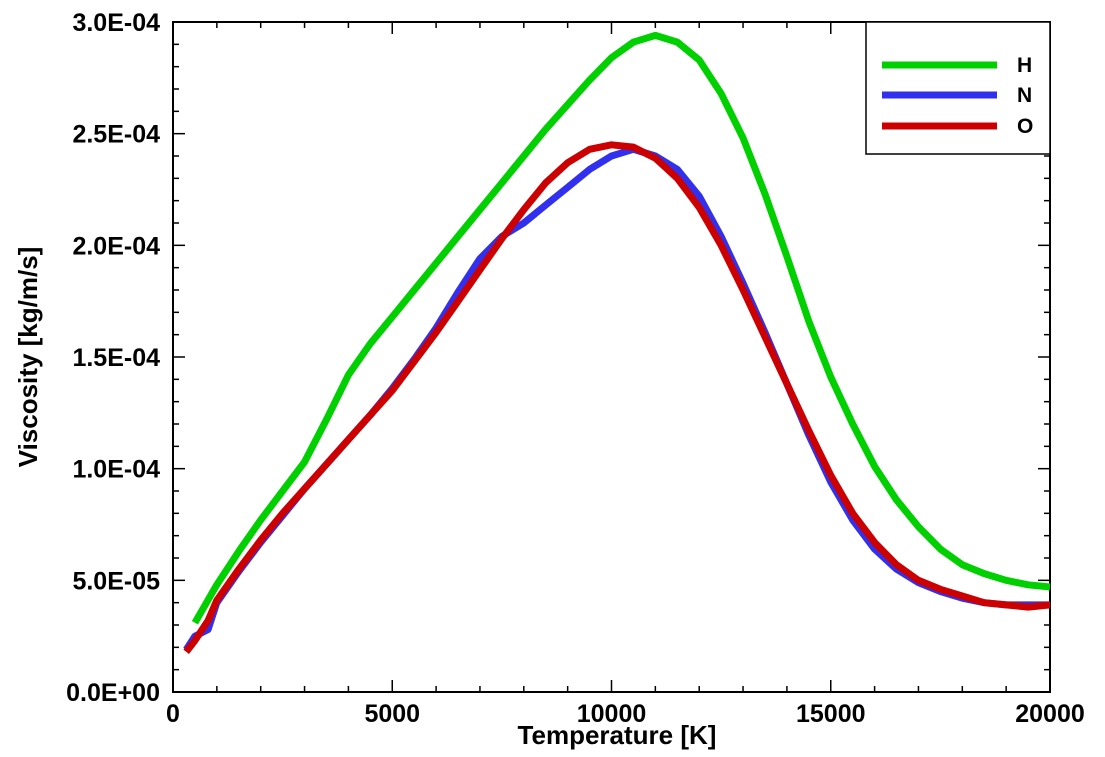 The height and width of the screenshot is (757, 1105). What do you see at coordinates (1025, 126) in the screenshot?
I see `legend-label-o: O` at bounding box center [1025, 126].